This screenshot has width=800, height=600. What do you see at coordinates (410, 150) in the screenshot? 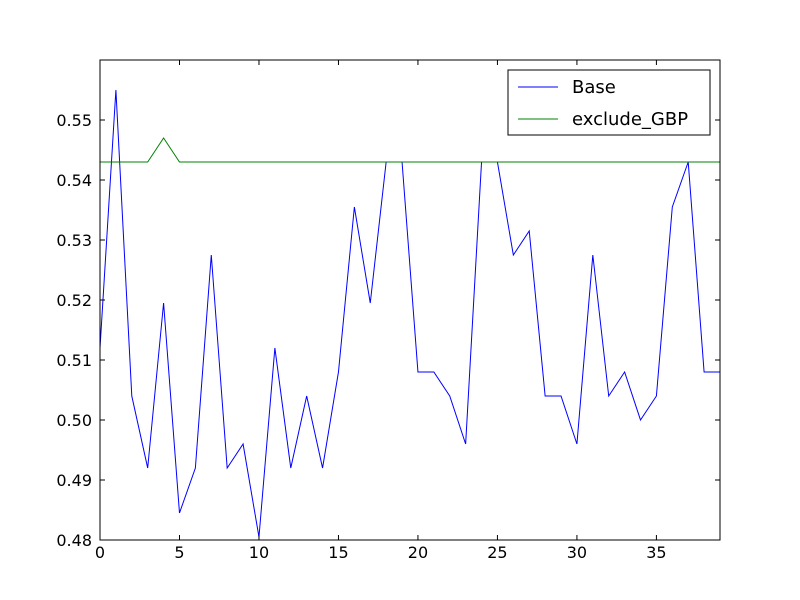
I see `series-line-exclude-gbp` at bounding box center [410, 150].